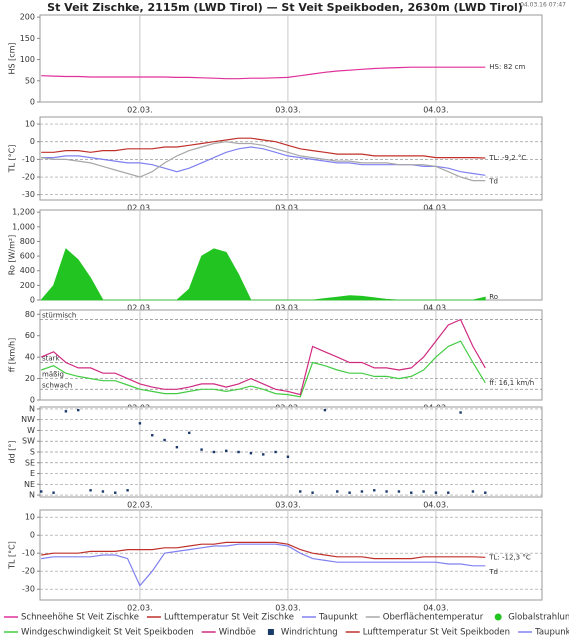 The image size is (569, 640). What do you see at coordinates (53, 375) in the screenshot?
I see `threshold-label: mäßig` at bounding box center [53, 375].